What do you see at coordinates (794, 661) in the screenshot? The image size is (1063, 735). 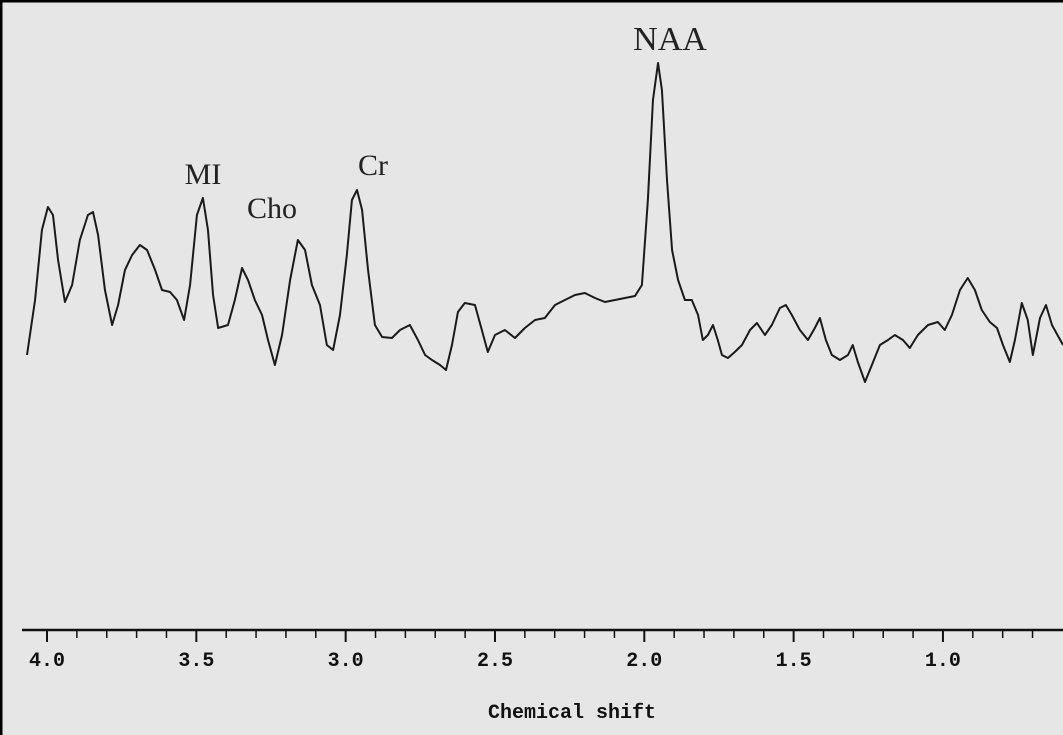 I see `x-tick-label: 1.5` at bounding box center [794, 661].